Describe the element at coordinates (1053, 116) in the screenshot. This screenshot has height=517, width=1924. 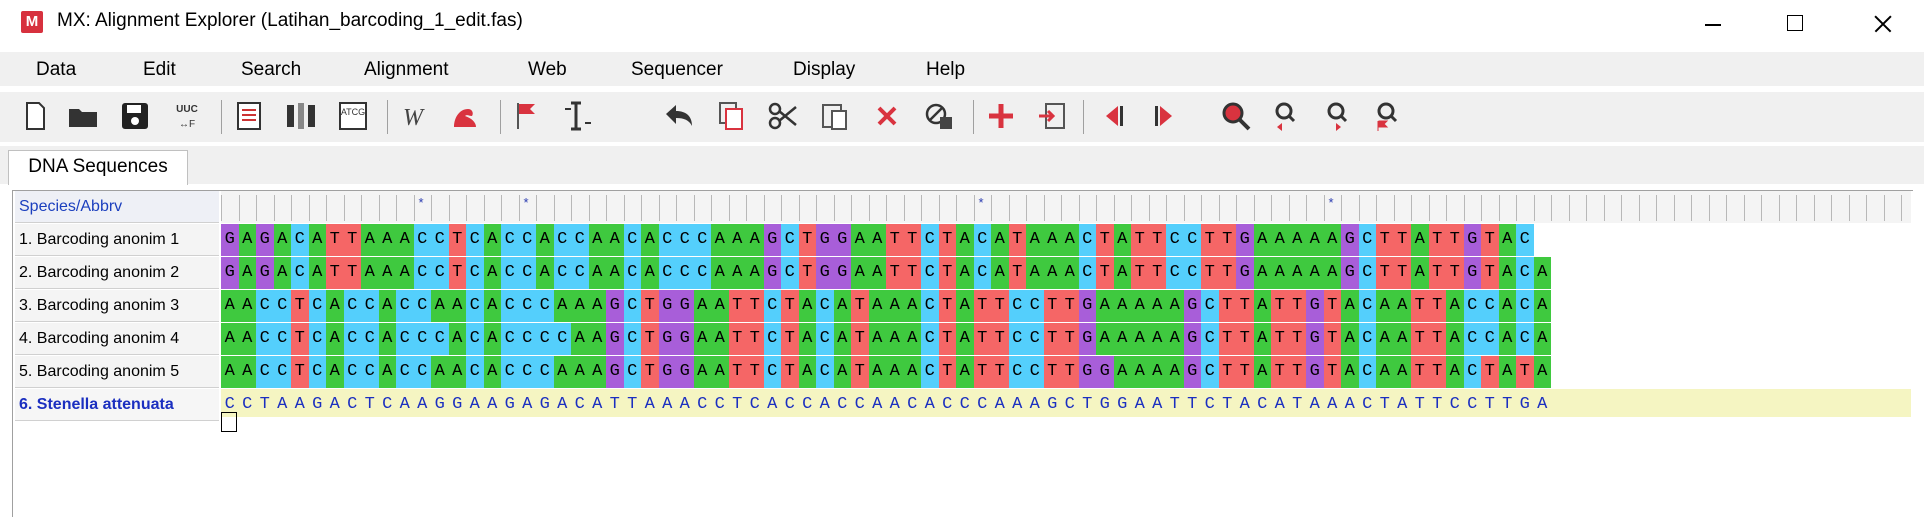
I see `import-icon` at that location.